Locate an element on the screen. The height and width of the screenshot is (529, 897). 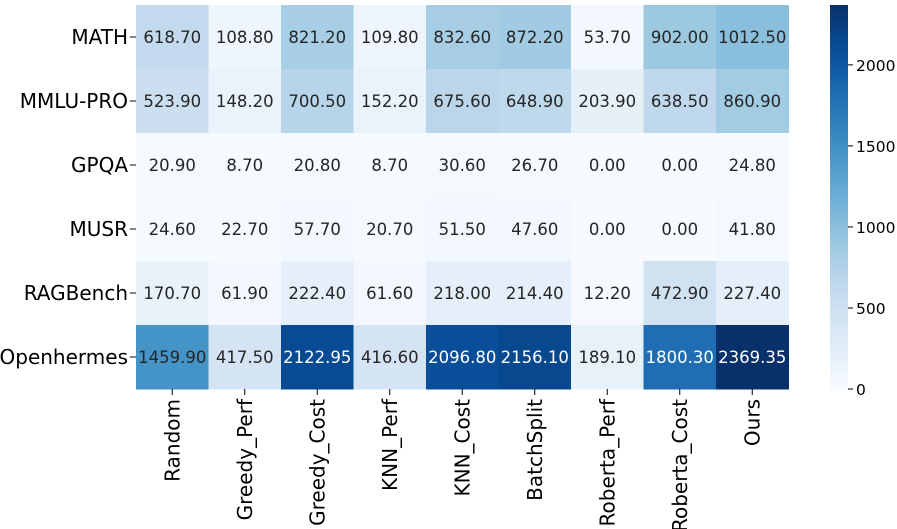
colorbar-gradient is located at coordinates (839, 197).